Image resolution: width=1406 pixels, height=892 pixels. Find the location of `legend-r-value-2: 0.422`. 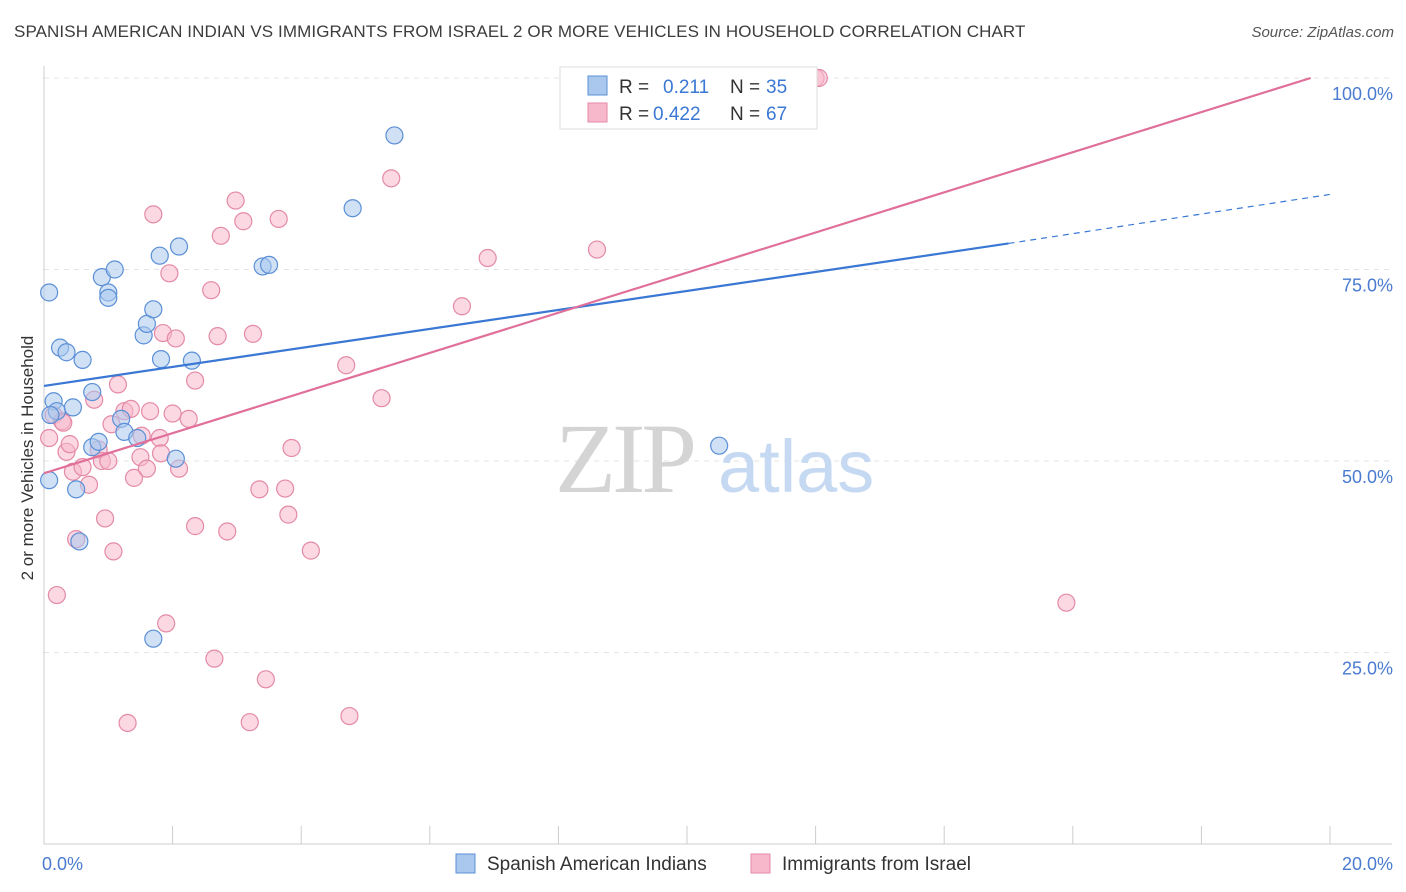

legend-r-value-2: 0.422 is located at coordinates (677, 114).